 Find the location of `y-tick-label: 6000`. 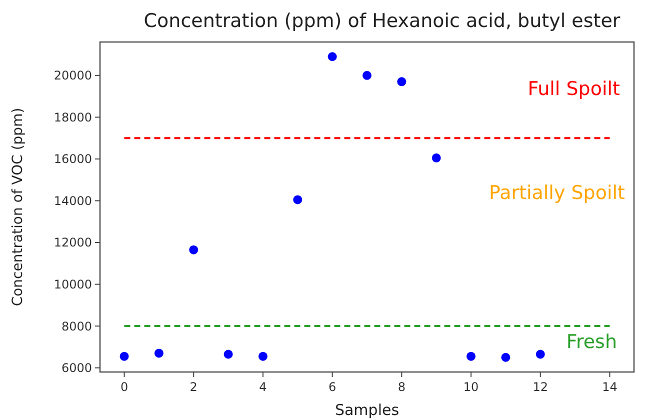

y-tick-label: 6000 is located at coordinates (76, 368).